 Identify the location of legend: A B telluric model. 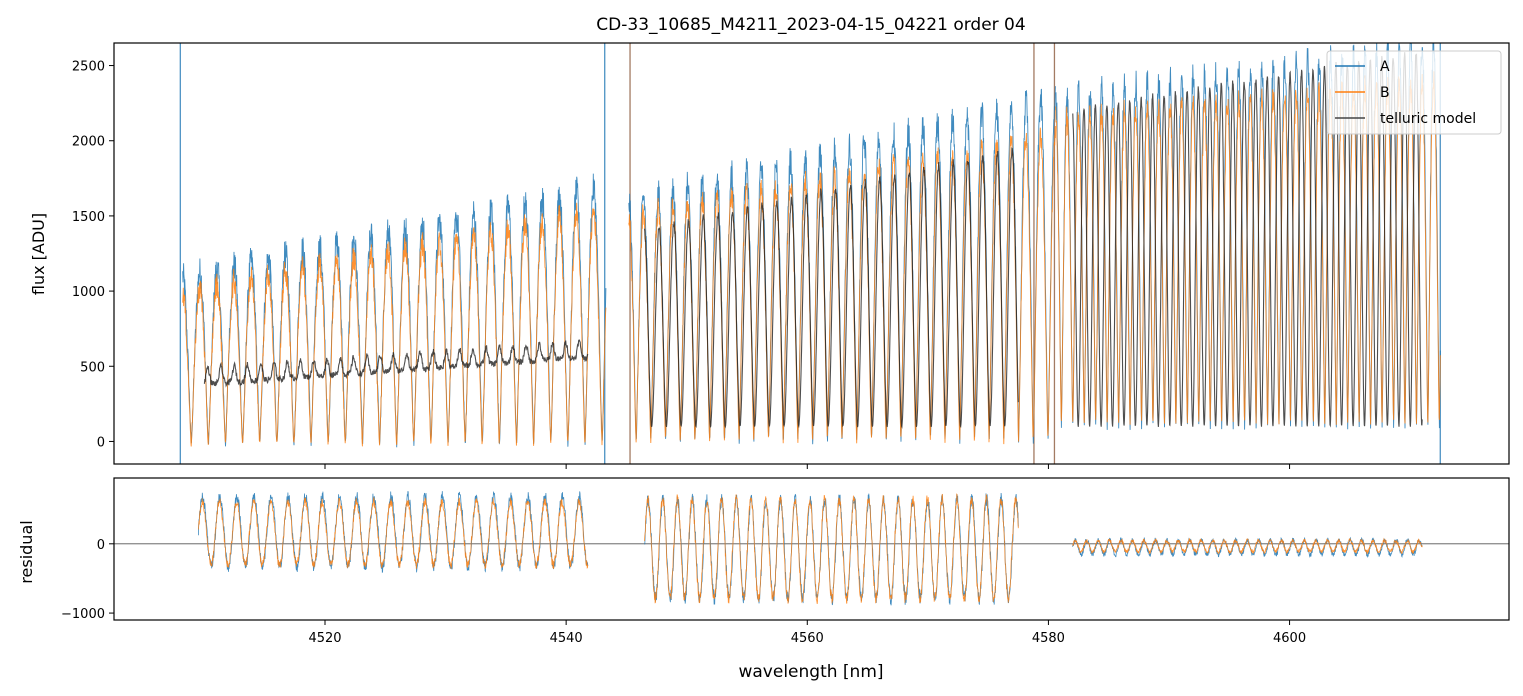
(1414, 92).